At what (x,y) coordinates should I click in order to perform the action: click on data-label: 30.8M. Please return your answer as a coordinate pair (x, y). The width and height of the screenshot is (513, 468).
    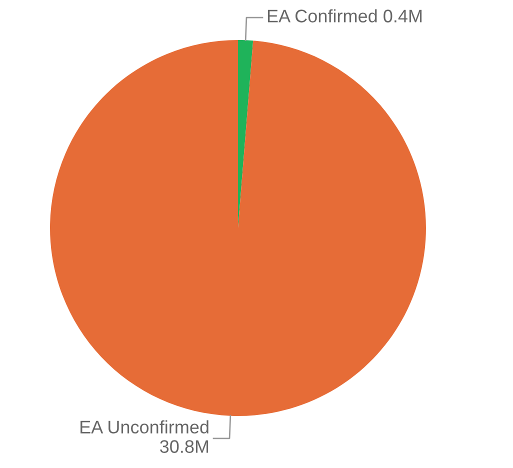
    Looking at the image, I should click on (184, 446).